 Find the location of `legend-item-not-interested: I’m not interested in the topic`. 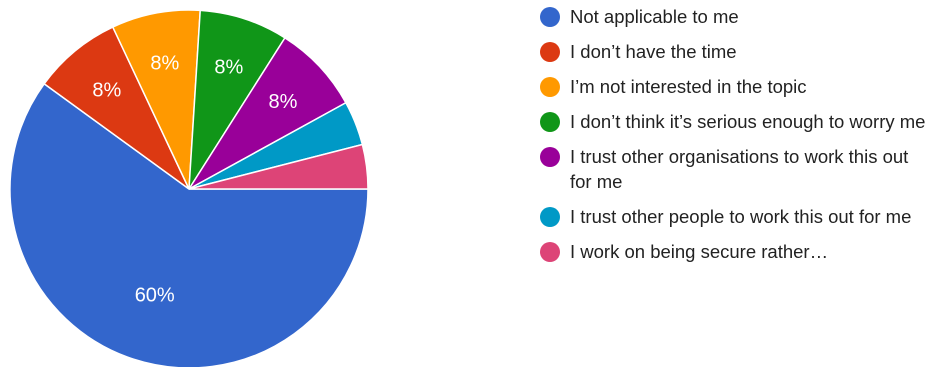

legend-item-not-interested: I’m not interested in the topic is located at coordinates (735, 86).